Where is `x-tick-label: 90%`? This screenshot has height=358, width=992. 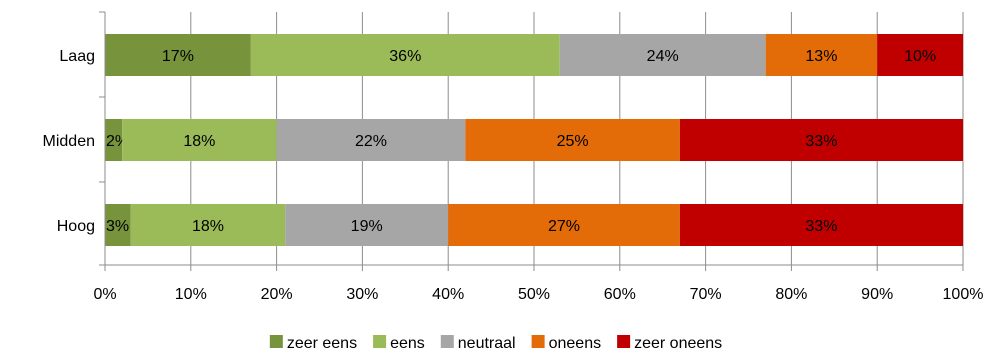 x-tick-label: 90% is located at coordinates (877, 294).